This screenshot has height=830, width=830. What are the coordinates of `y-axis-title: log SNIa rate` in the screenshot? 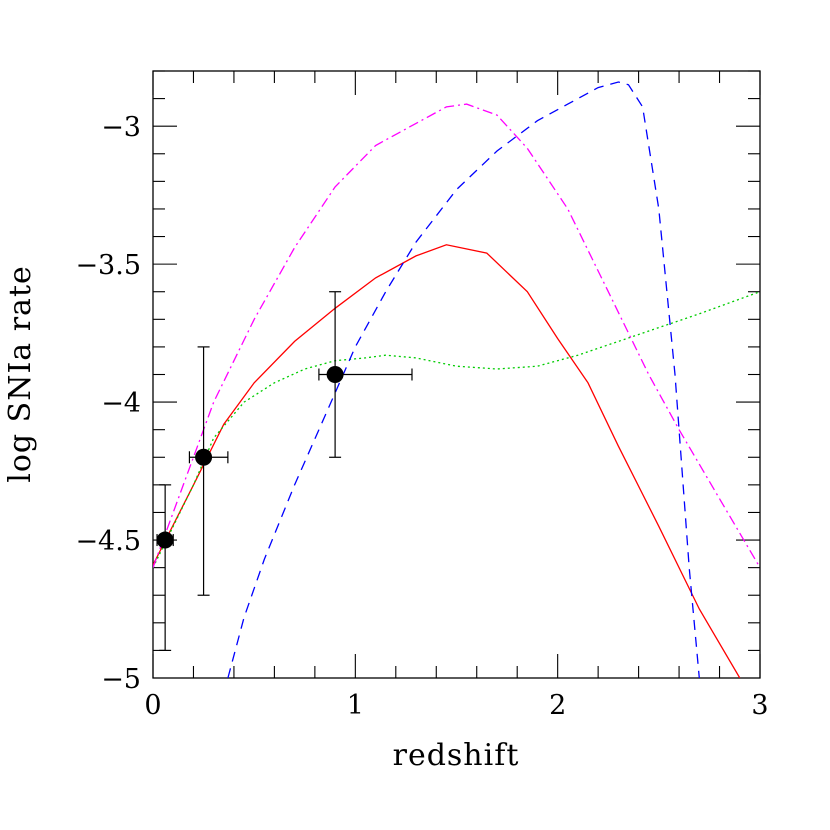 It's located at (20, 374).